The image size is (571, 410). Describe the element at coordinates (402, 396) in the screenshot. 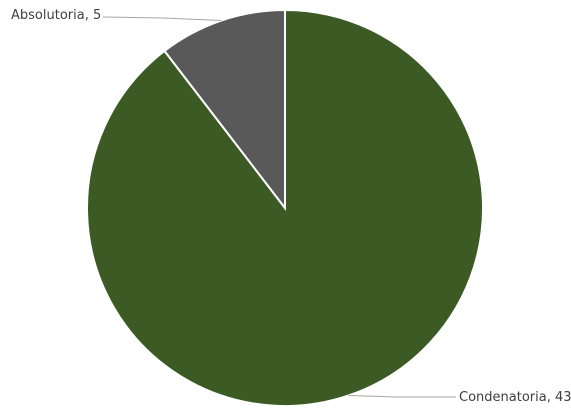

I see `leader-line-condenatoria` at that location.